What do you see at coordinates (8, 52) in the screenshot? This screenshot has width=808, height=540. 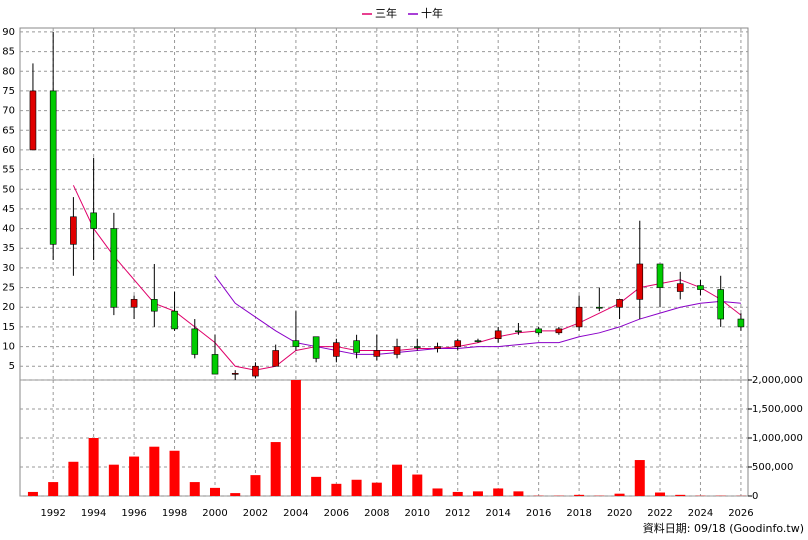 I see `y-tick-label: 85` at bounding box center [8, 52].